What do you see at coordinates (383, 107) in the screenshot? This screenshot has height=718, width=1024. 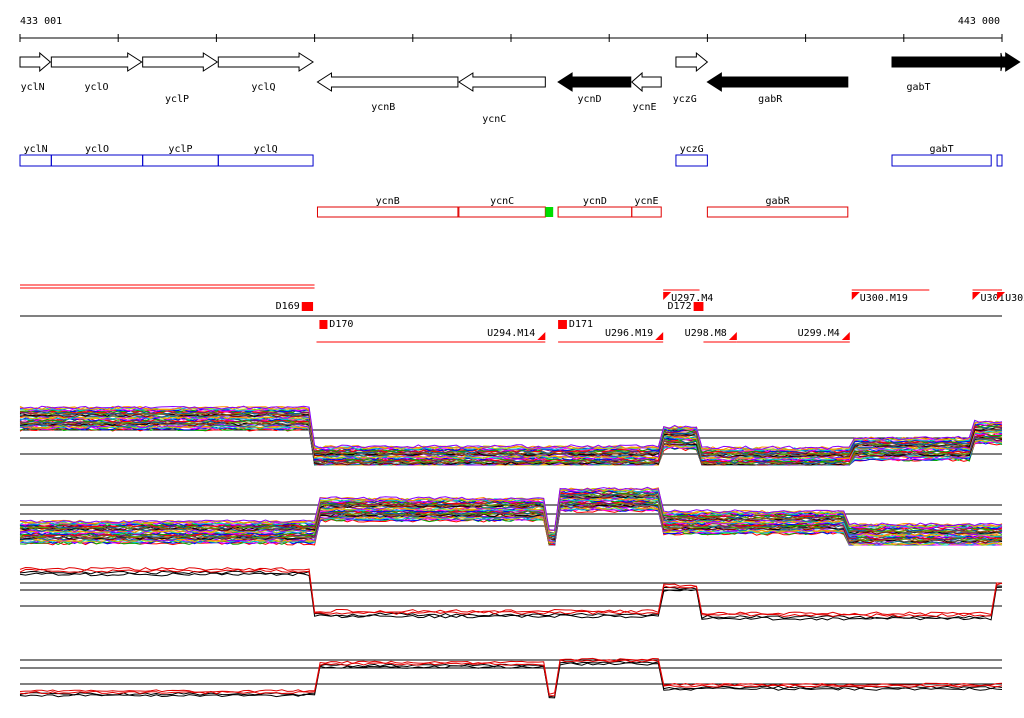 I see `gene-label-ycnB: ycnB` at bounding box center [383, 107].